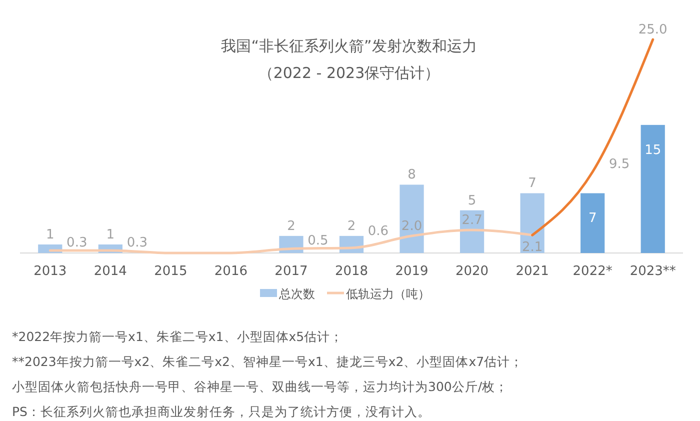 This screenshot has width=700, height=421. Describe the element at coordinates (231, 271) in the screenshot. I see `x-tick-label: 2016` at that location.